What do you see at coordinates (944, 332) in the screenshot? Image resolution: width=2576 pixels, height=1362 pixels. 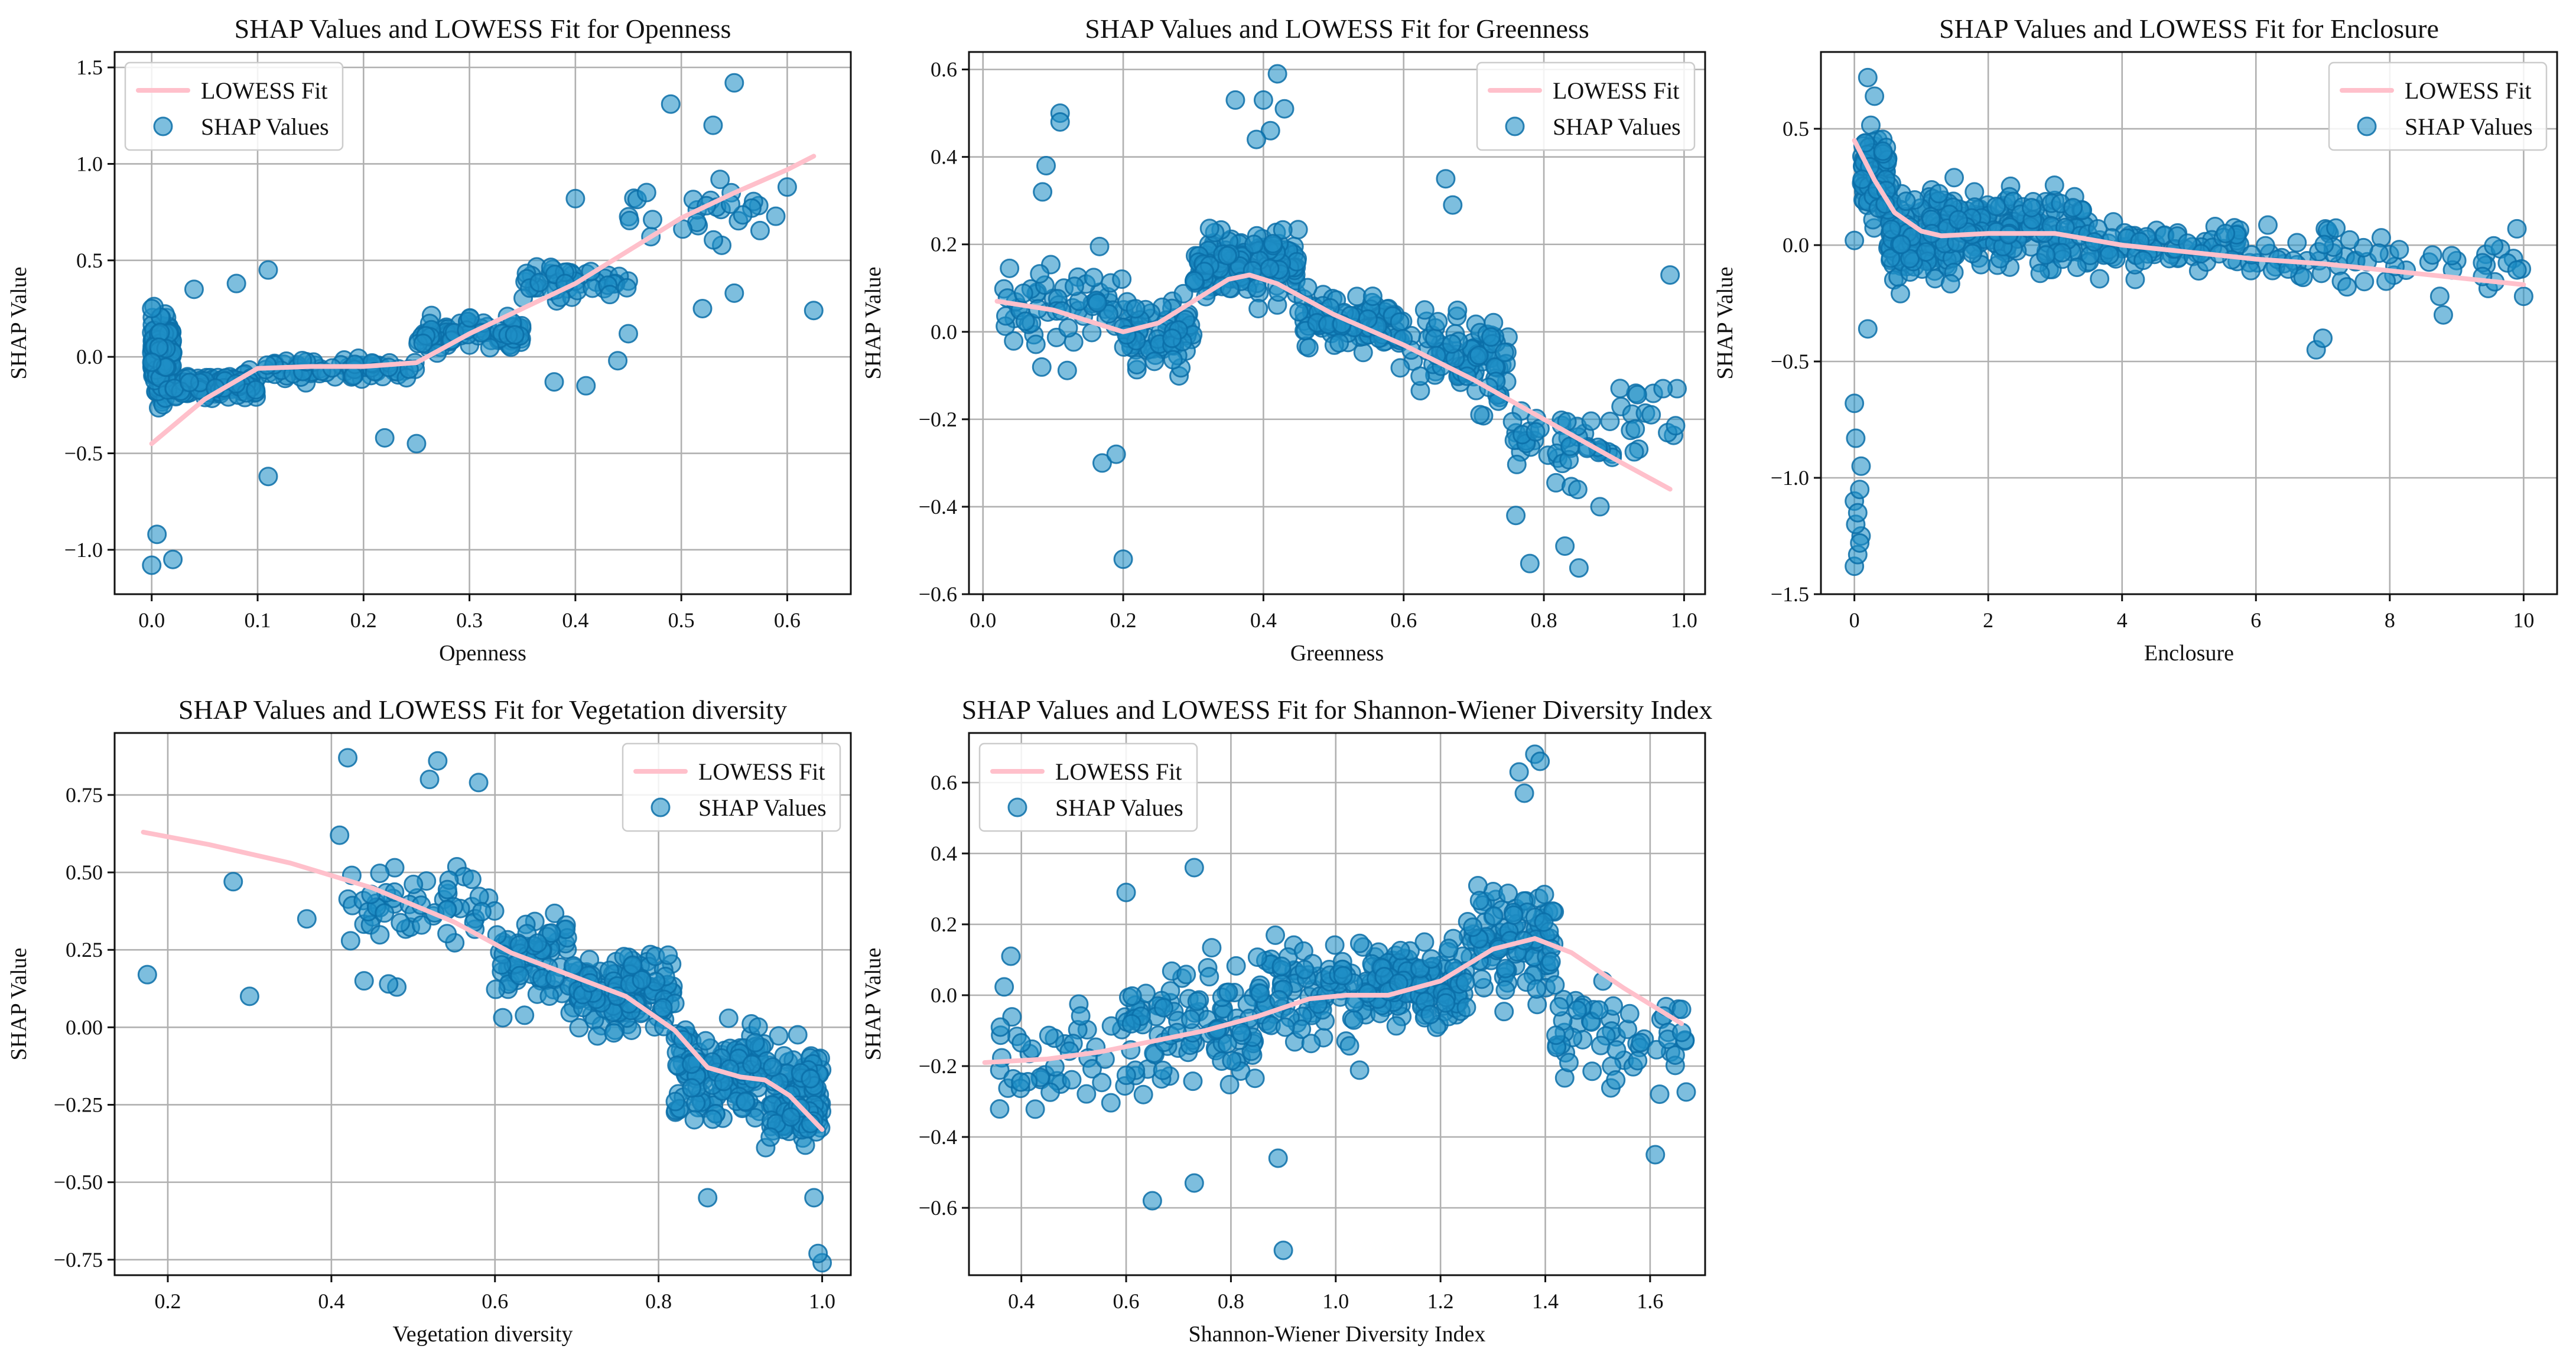 I see `y-tick-label: 0.0` at bounding box center [944, 332].